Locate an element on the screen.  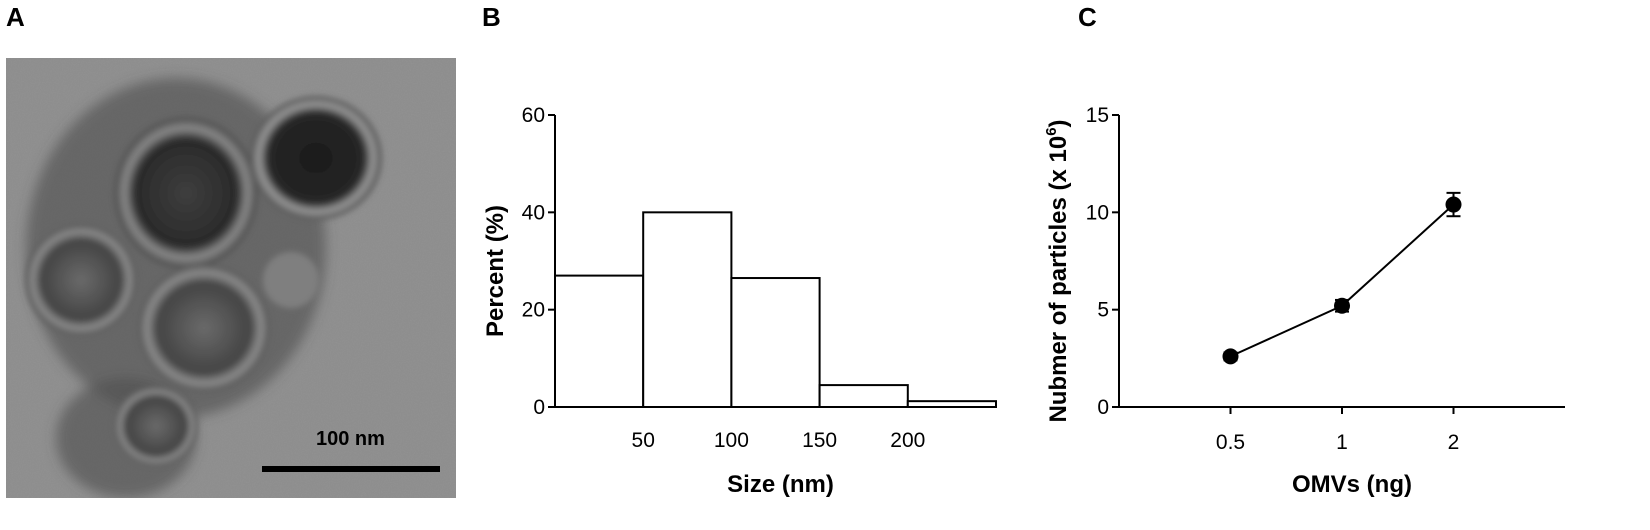
x-axis-title: OMVs (ng) is located at coordinates (1352, 484).